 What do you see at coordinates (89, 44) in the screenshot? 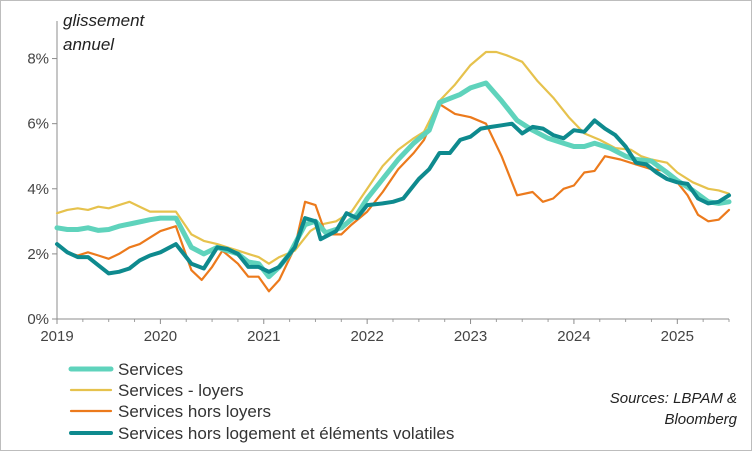
I see `y-axis-label-line2: annuel` at bounding box center [89, 44].